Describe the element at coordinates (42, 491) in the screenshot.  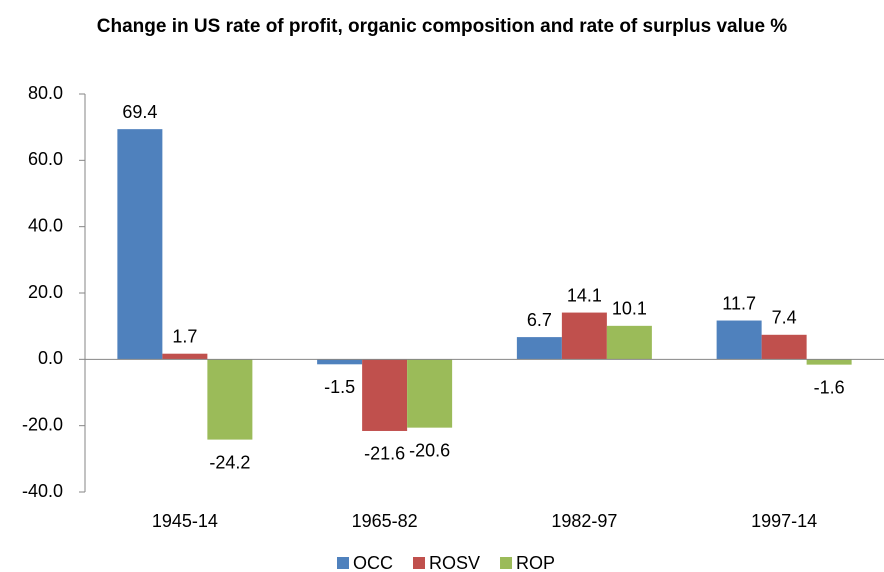
I see `y-tick-label: -40.0` at that location.